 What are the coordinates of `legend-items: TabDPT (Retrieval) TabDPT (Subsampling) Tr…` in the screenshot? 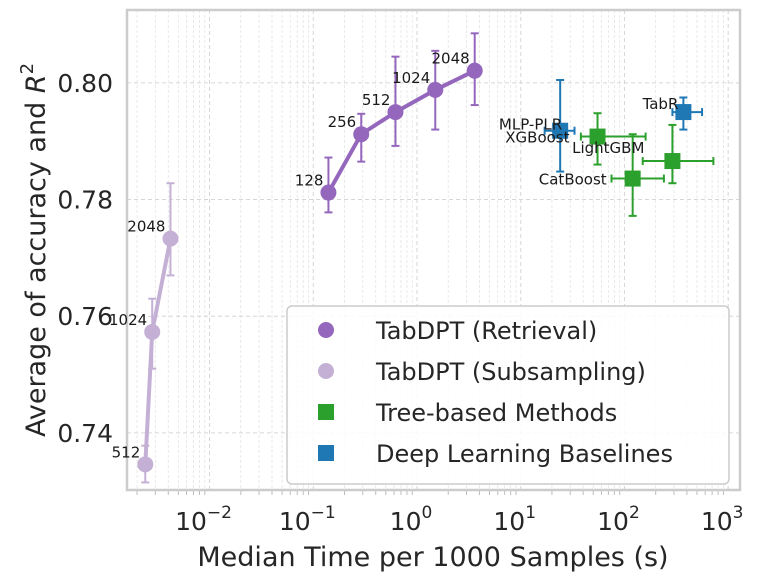 It's located at (495, 392).